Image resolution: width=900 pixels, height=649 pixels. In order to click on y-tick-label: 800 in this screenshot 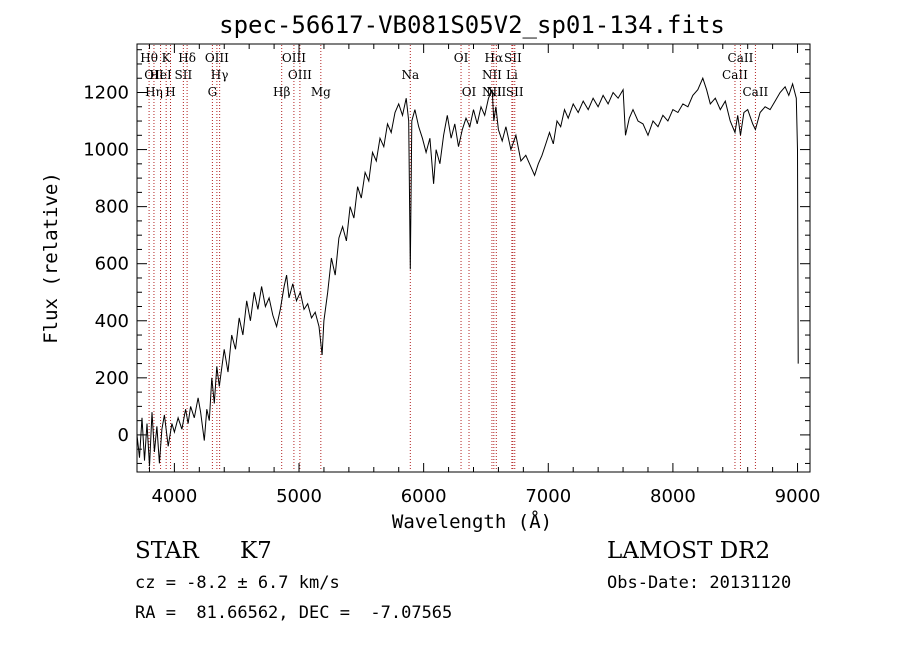, I will do `click(112, 207)`.